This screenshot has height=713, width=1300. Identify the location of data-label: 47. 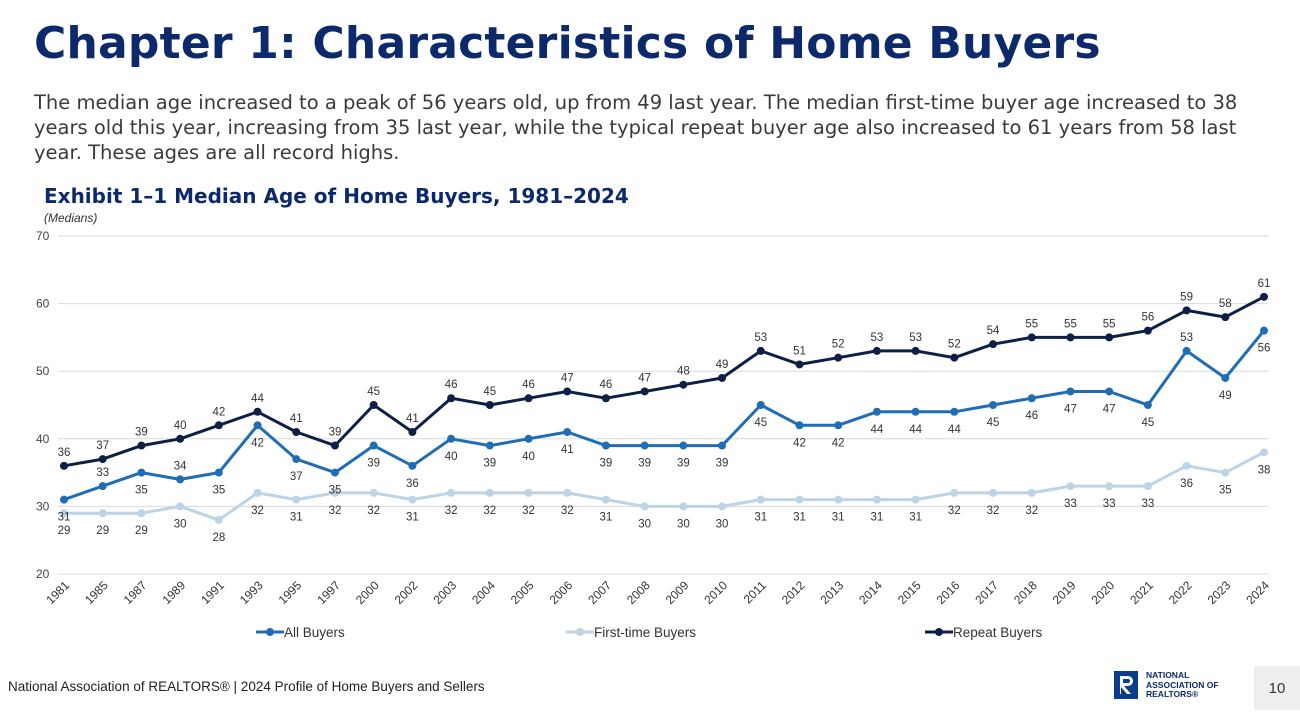
(567, 378).